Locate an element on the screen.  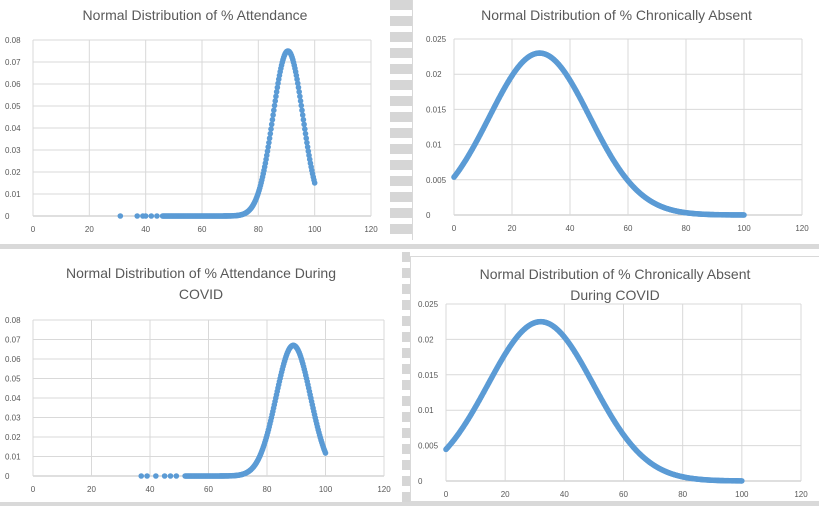
sheet-gap-vertical is located at coordinates (401, 126).